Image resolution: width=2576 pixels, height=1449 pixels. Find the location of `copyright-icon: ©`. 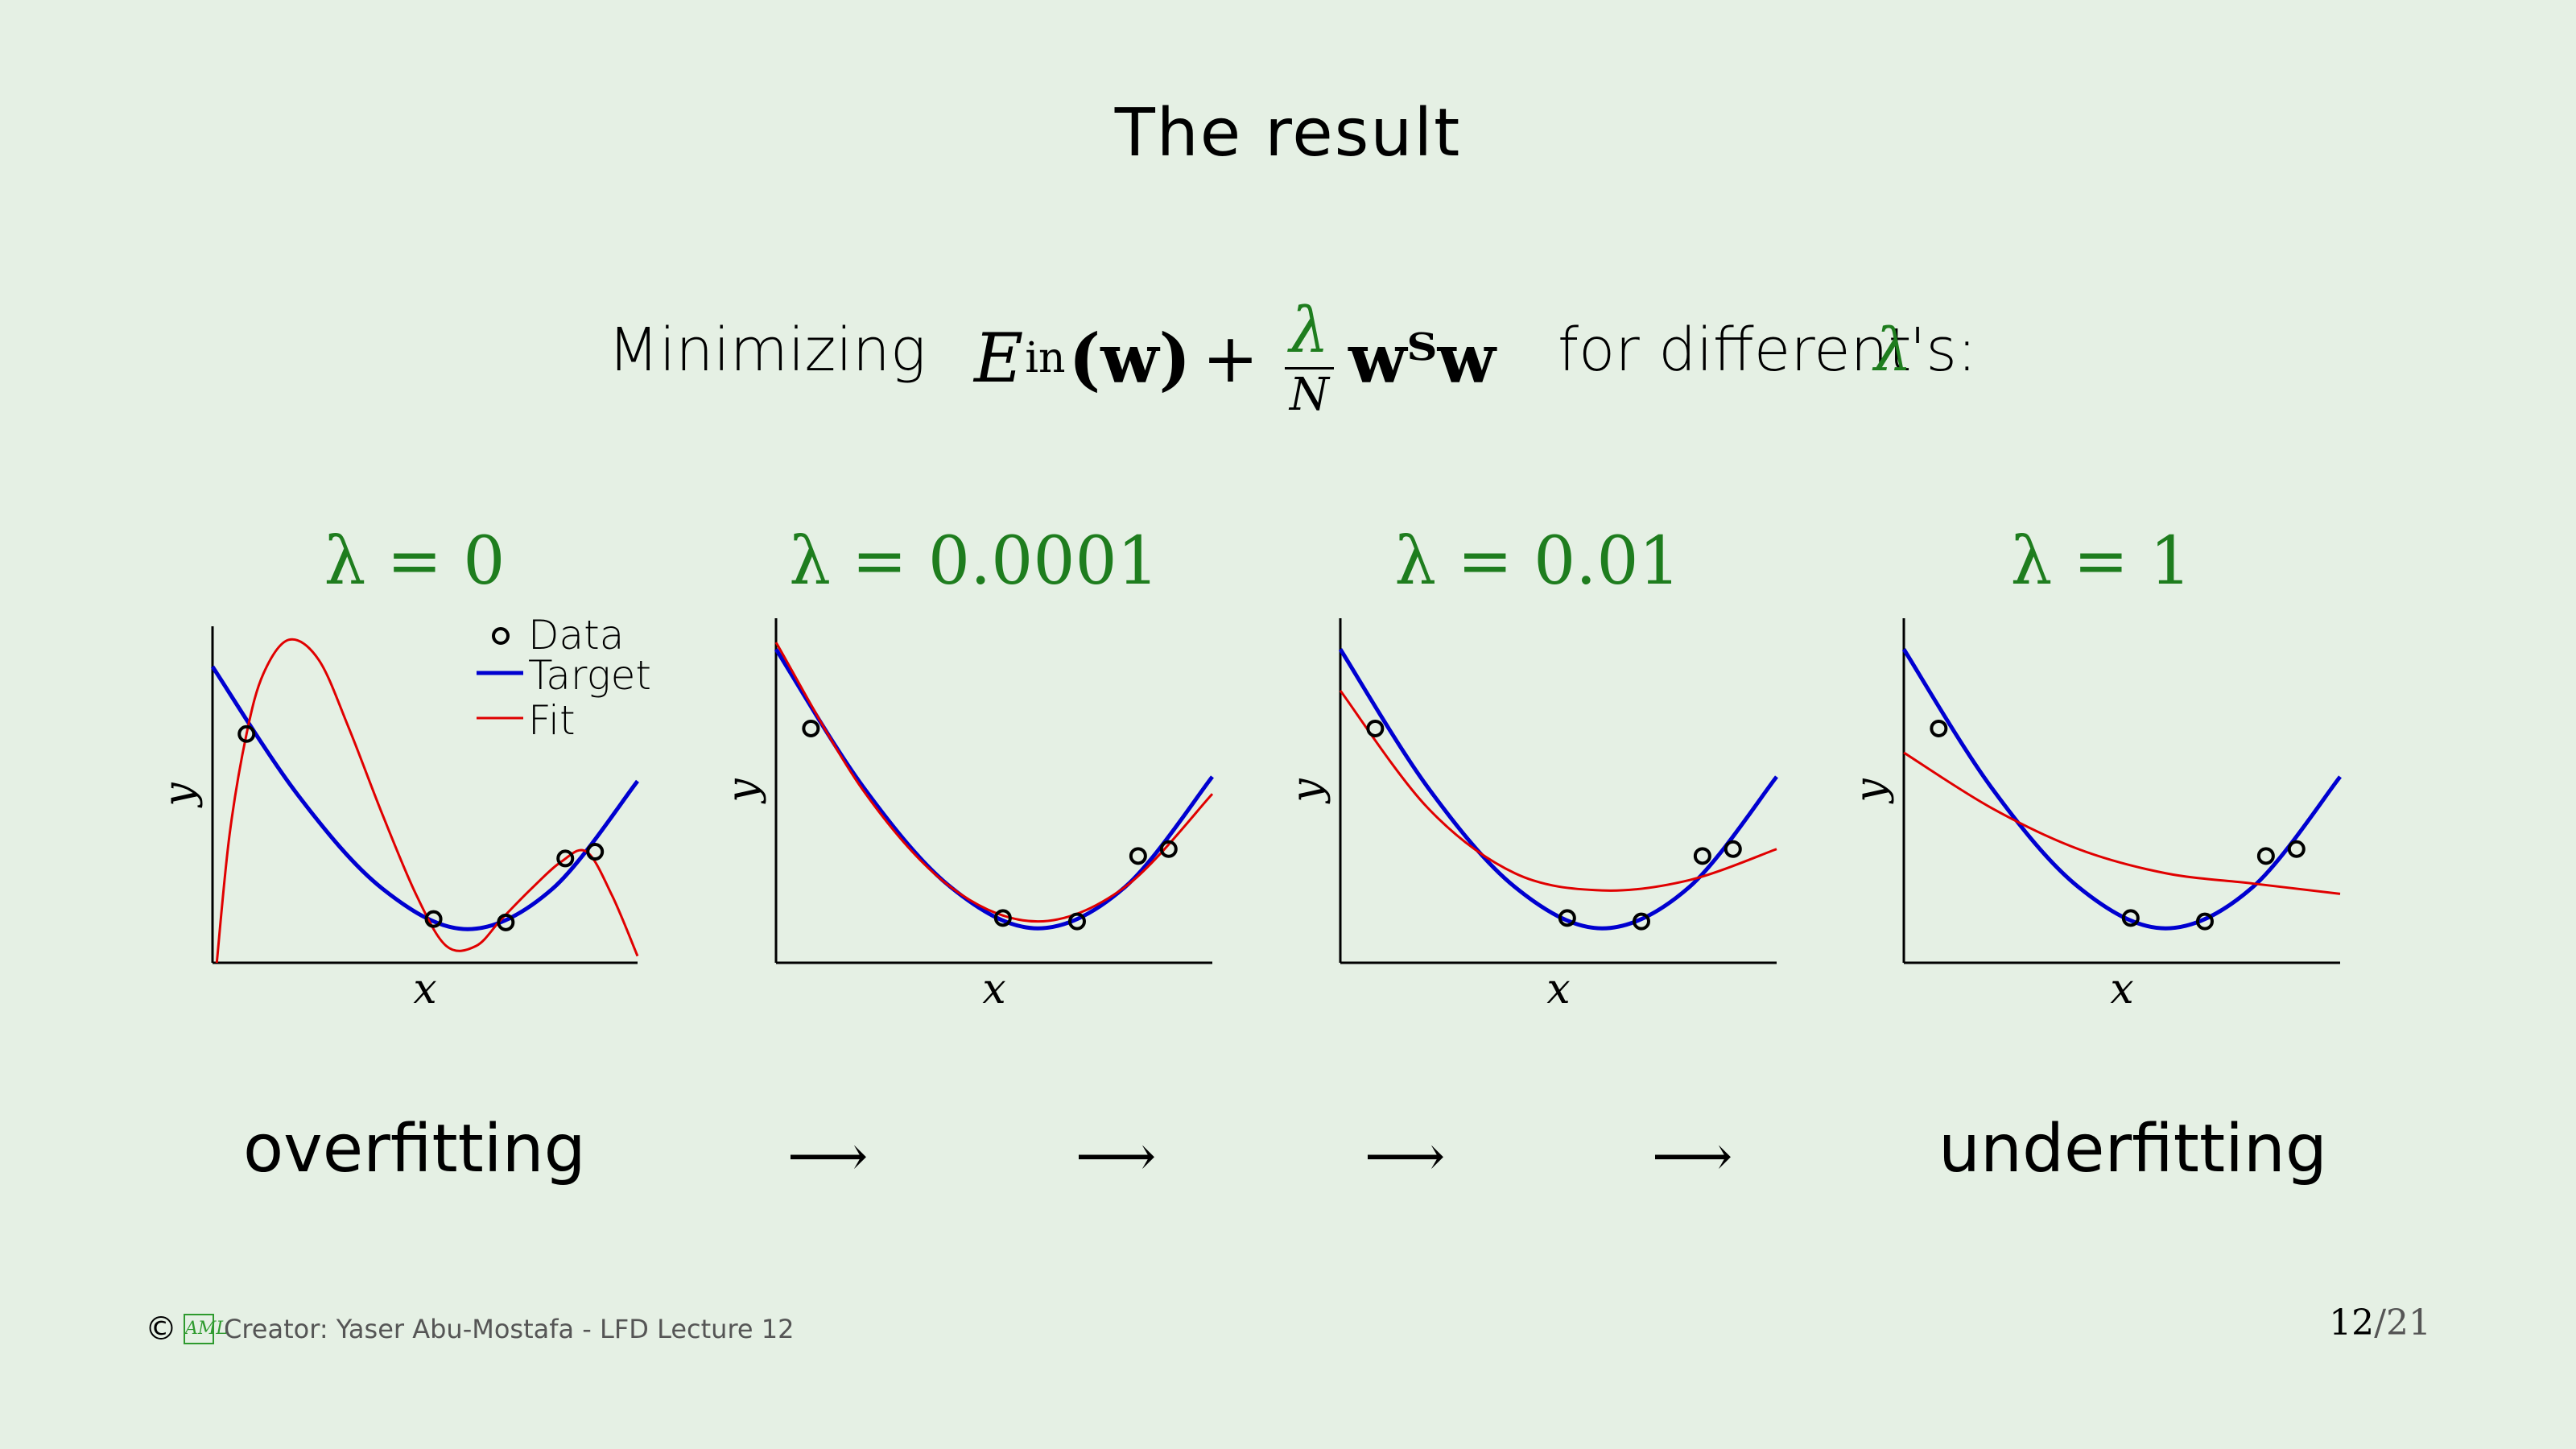

copyright-icon: © is located at coordinates (161, 1329).